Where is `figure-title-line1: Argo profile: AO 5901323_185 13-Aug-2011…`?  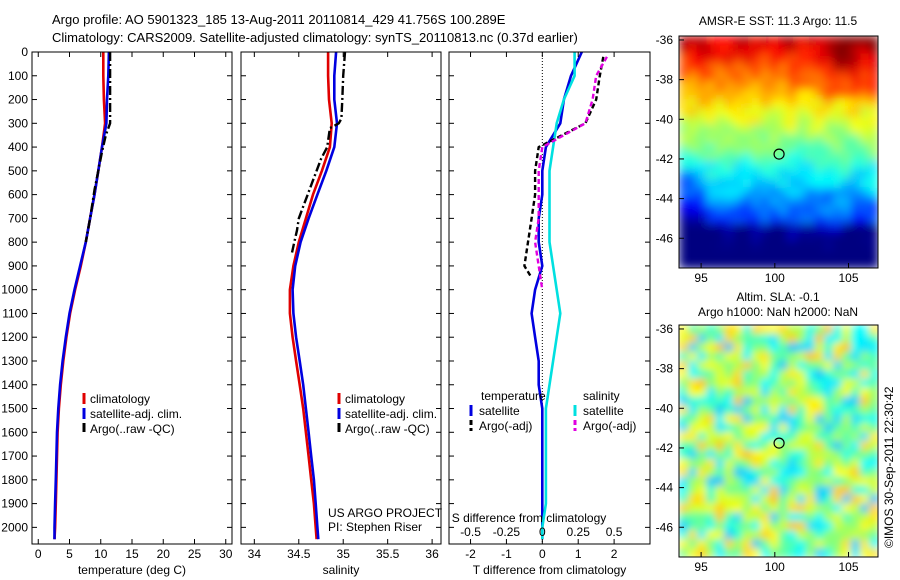 figure-title-line1: Argo profile: AO 5901323_185 13-Aug-2011… is located at coordinates (279, 19).